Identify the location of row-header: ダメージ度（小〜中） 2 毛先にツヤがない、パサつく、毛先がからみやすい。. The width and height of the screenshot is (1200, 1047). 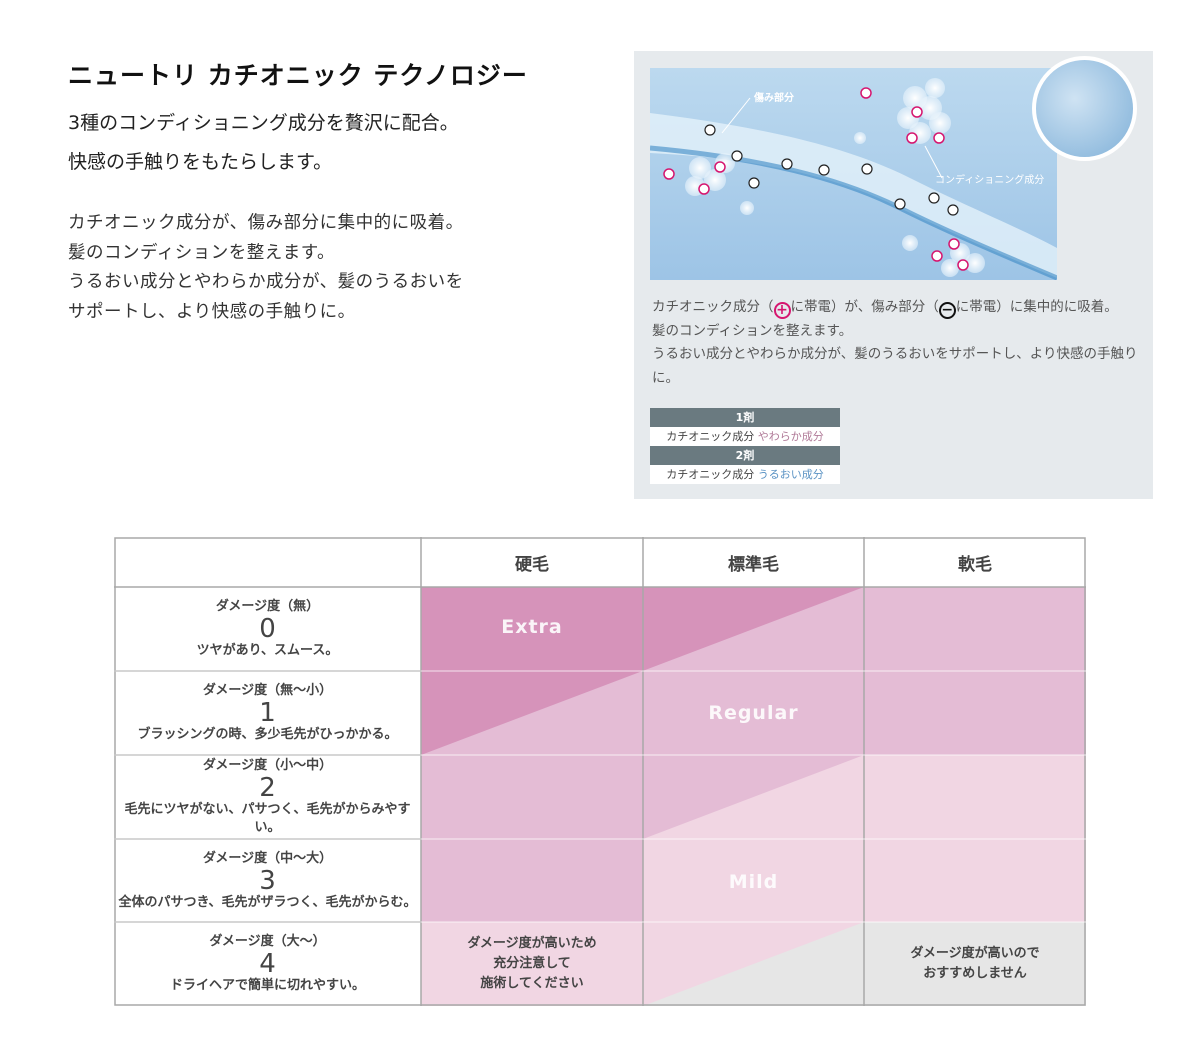
(267, 797).